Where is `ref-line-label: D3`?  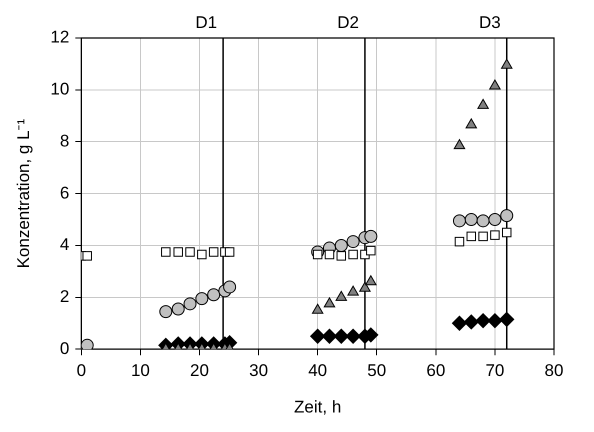
ref-line-label: D3 is located at coordinates (489, 22).